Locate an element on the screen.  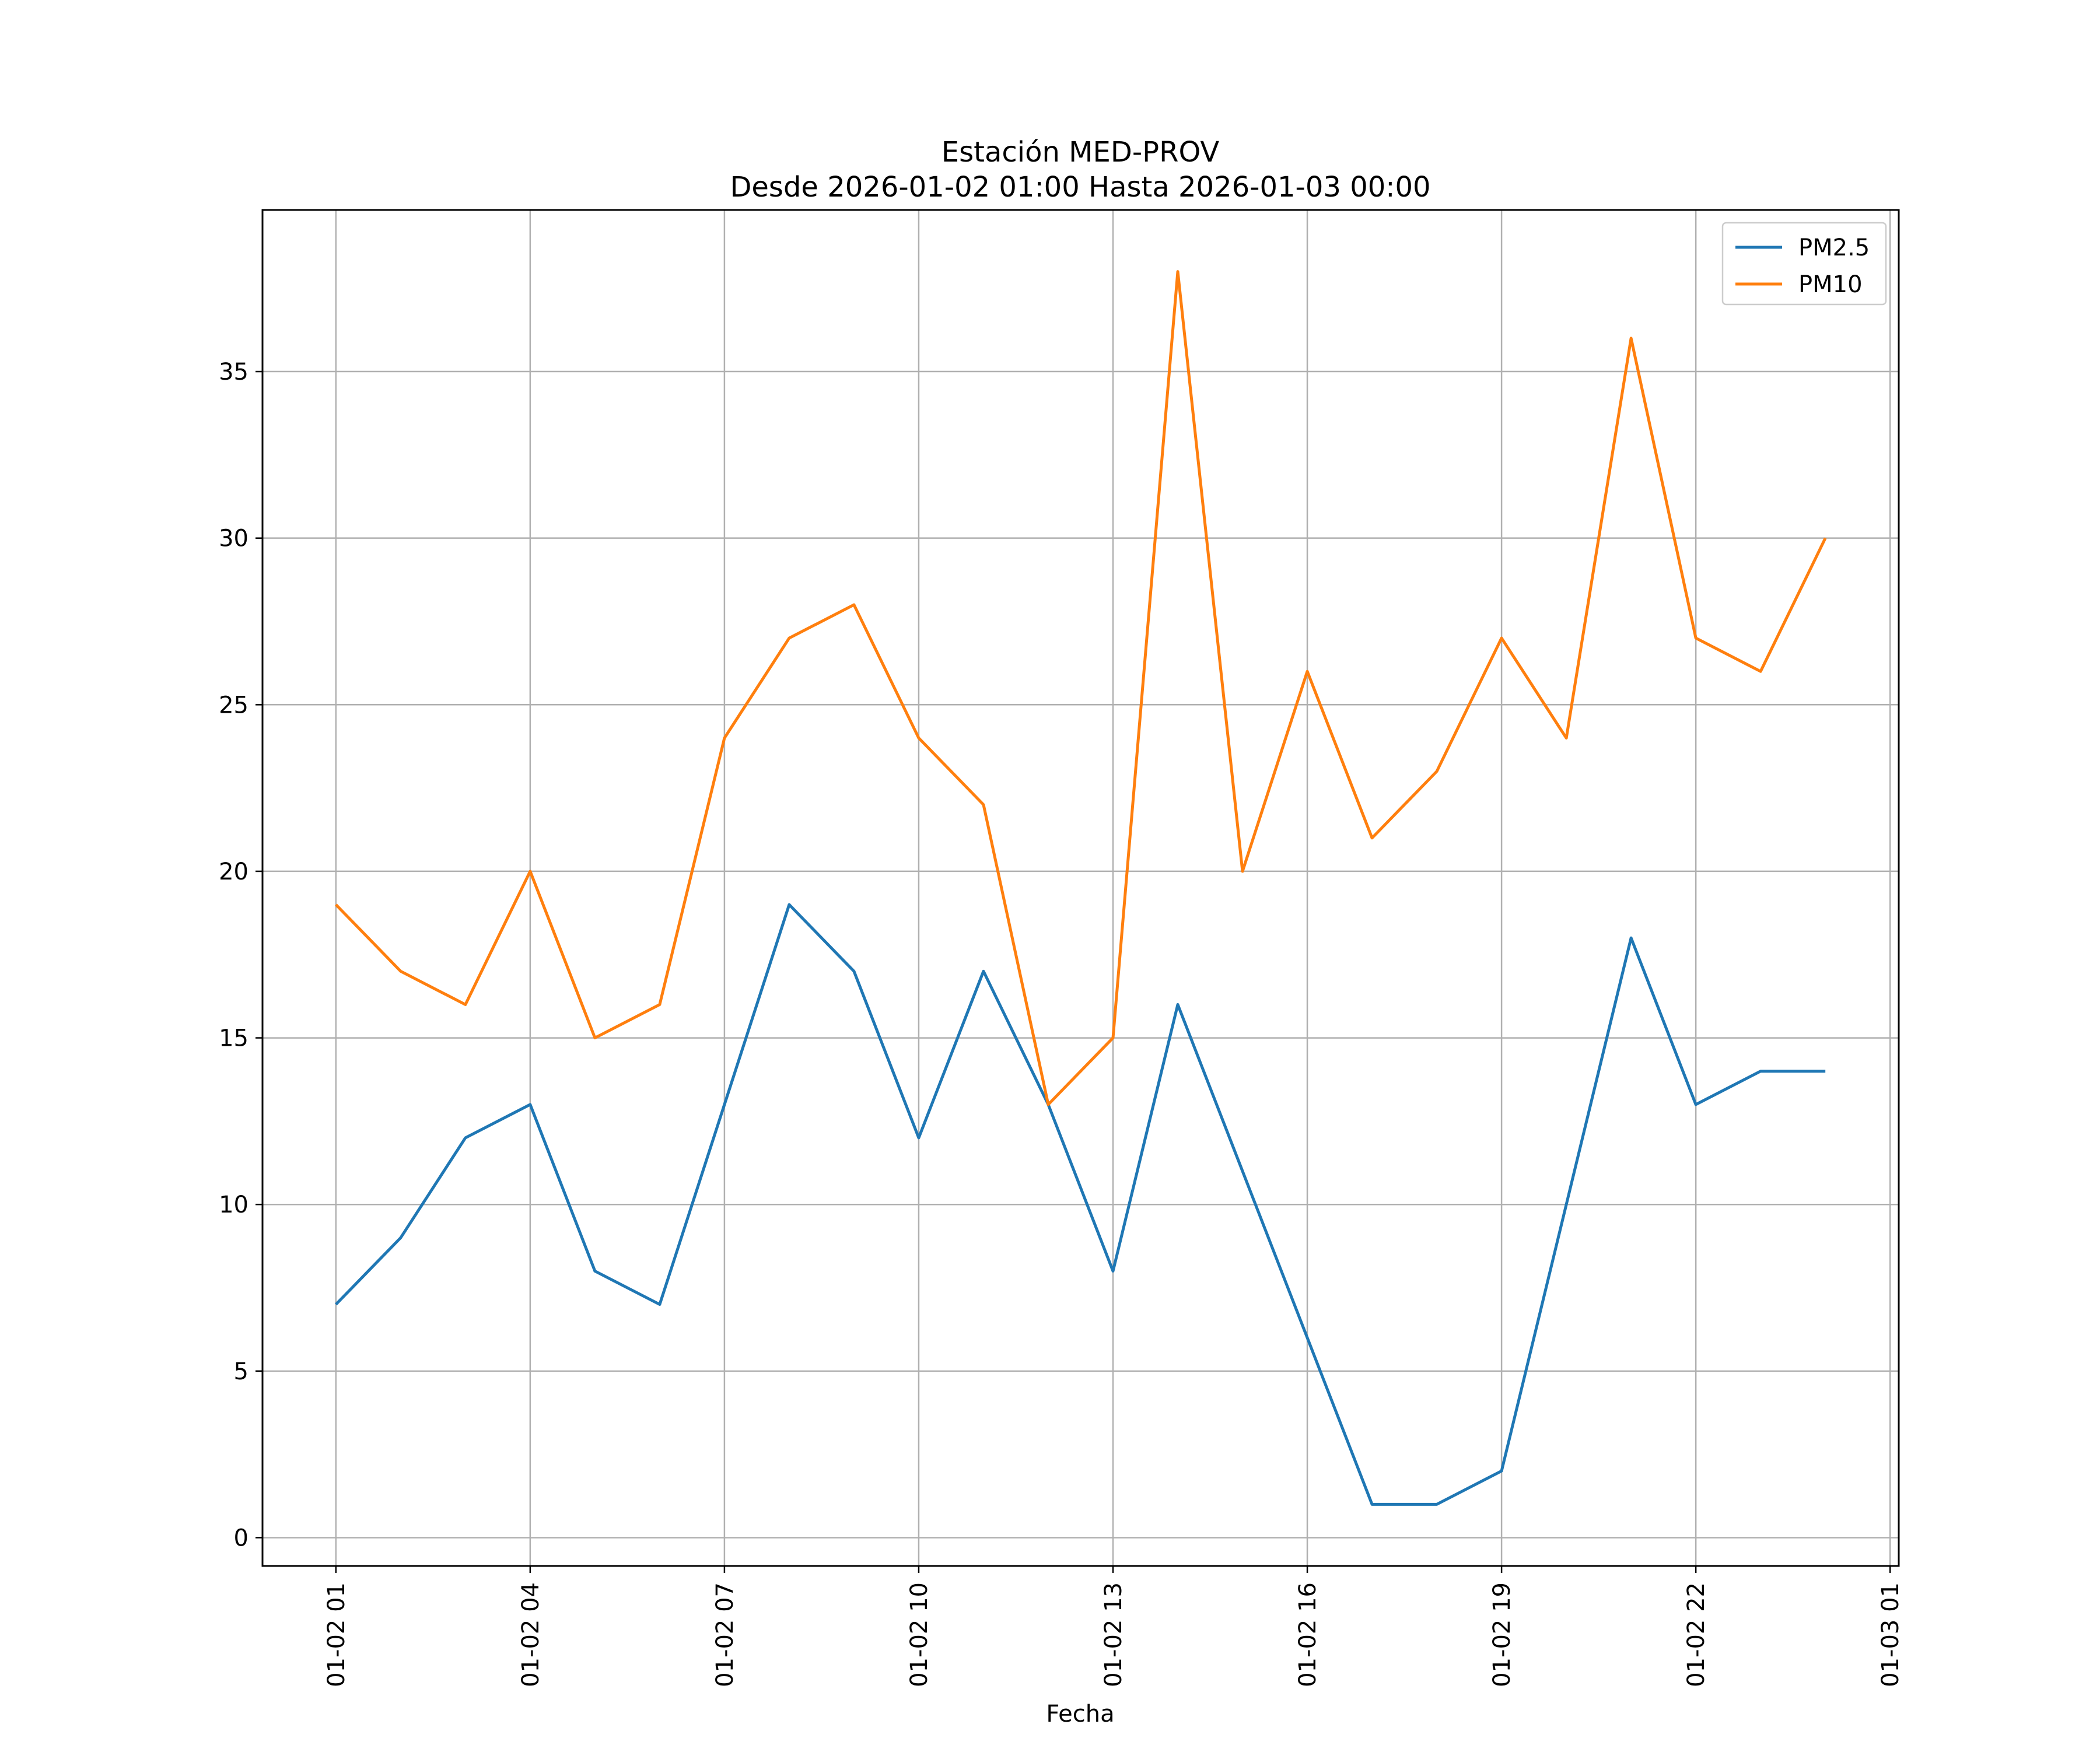
x-tick-label: 01-02 01 is located at coordinates (336, 1634).